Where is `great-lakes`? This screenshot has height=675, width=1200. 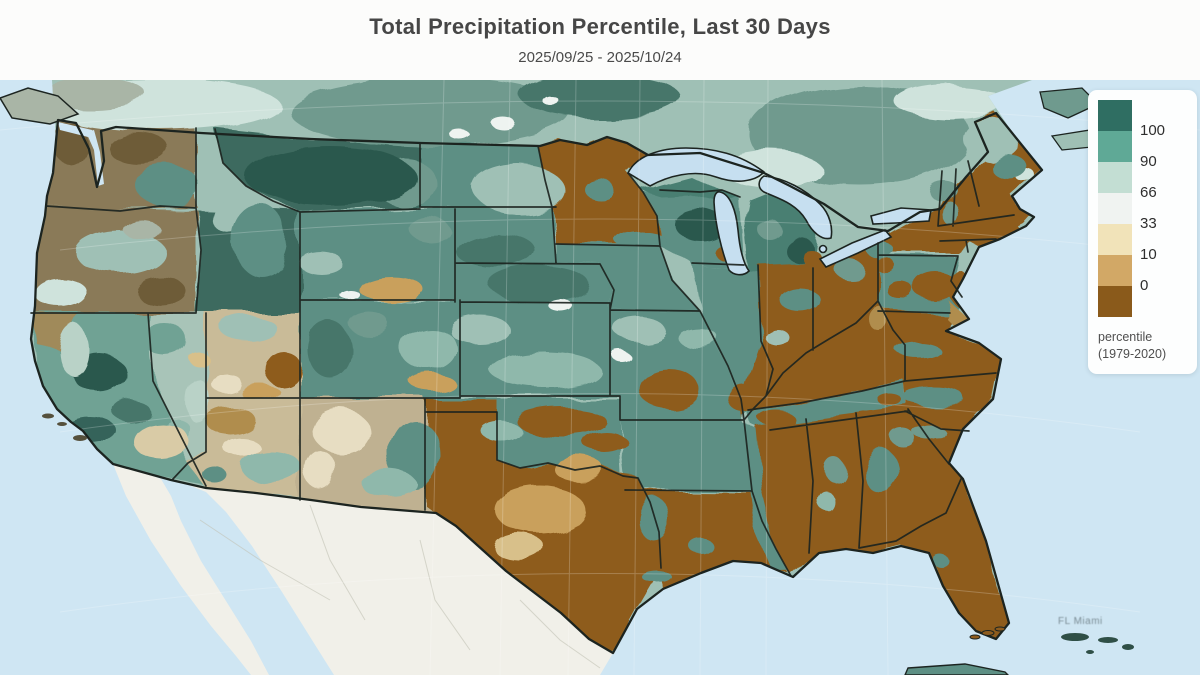 great-lakes is located at coordinates (779, 211).